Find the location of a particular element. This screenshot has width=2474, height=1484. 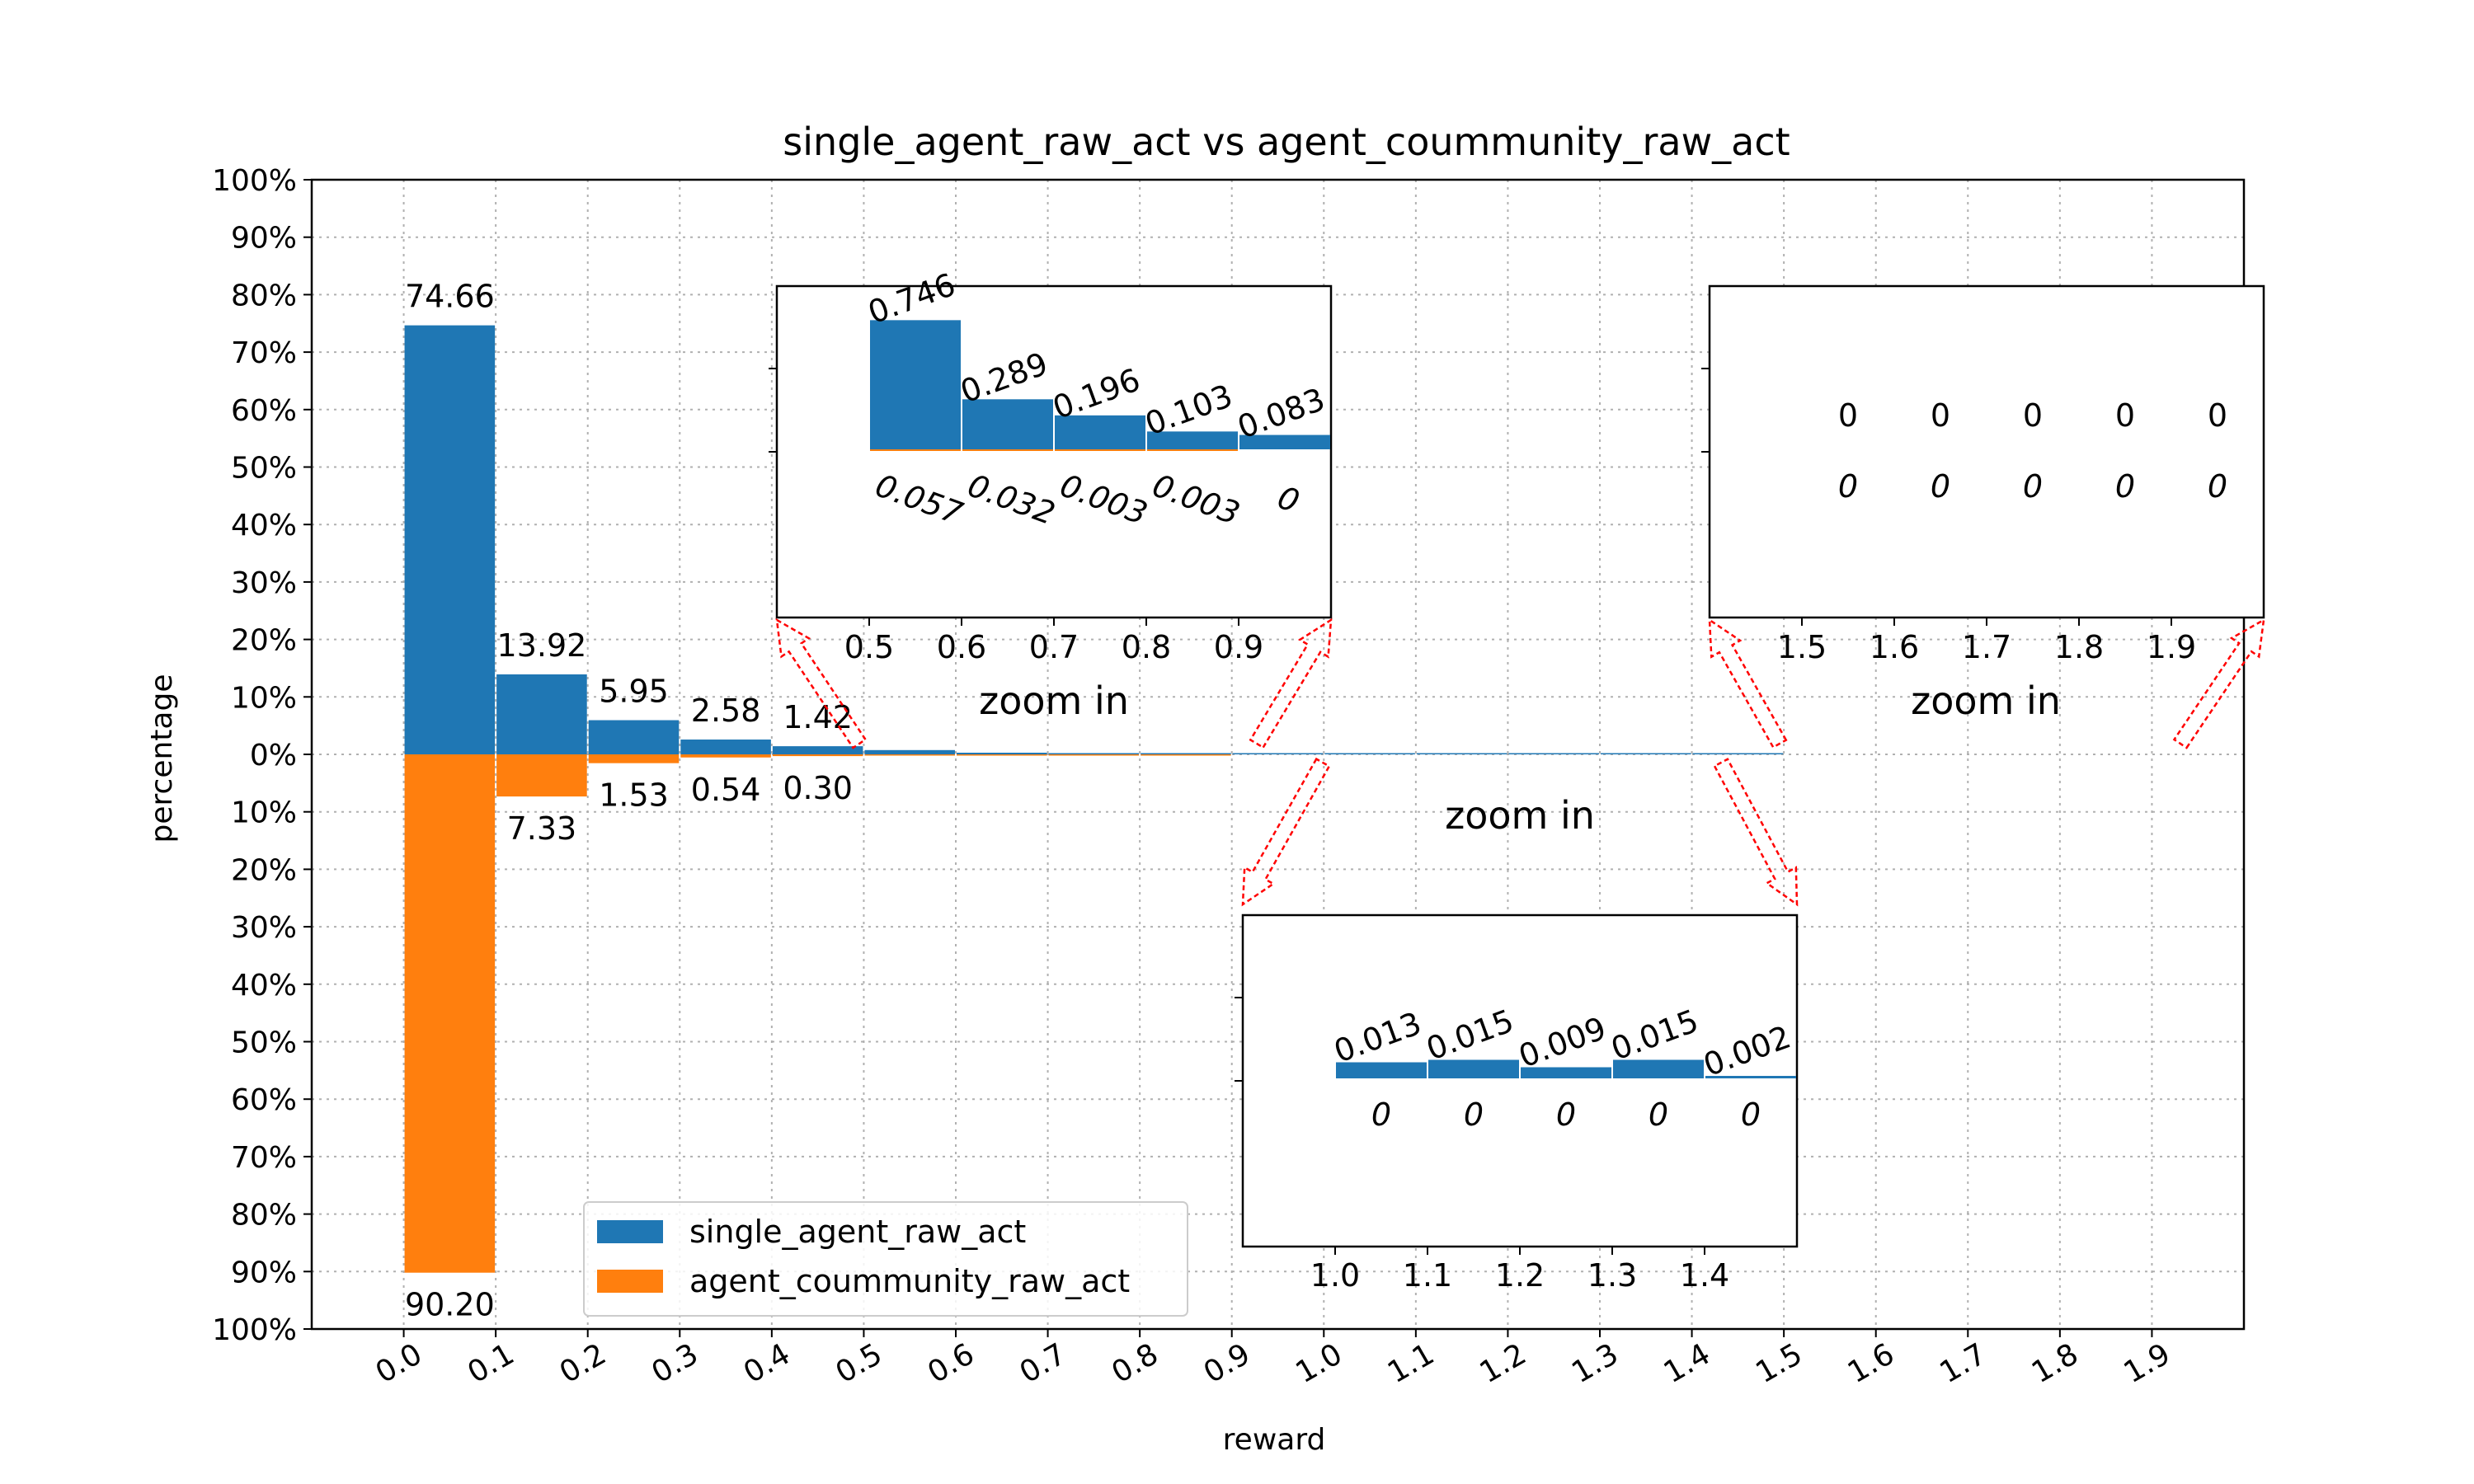

bar-label-agent-community: 1.53 is located at coordinates (634, 796).